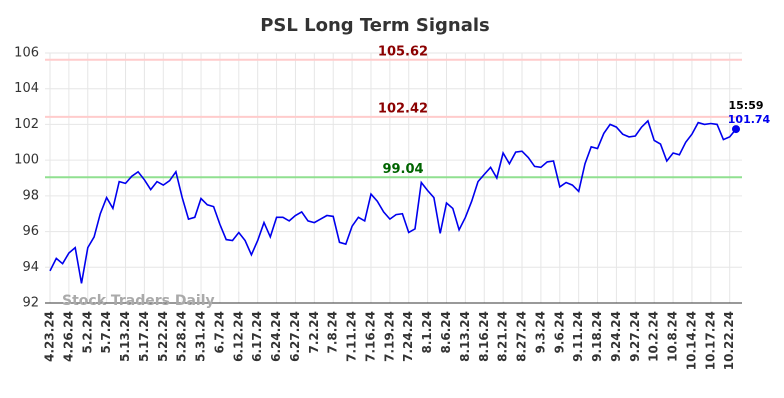  Describe the element at coordinates (68, 336) in the screenshot. I see `x-tick-label: 4.26.24` at that location.